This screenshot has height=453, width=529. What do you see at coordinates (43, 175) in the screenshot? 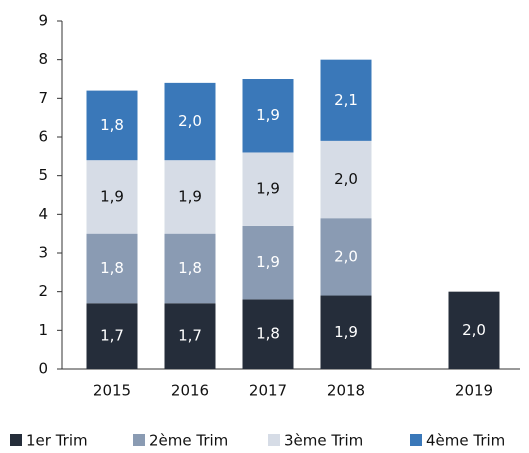
I see `y-tick-label: 5` at bounding box center [43, 175].